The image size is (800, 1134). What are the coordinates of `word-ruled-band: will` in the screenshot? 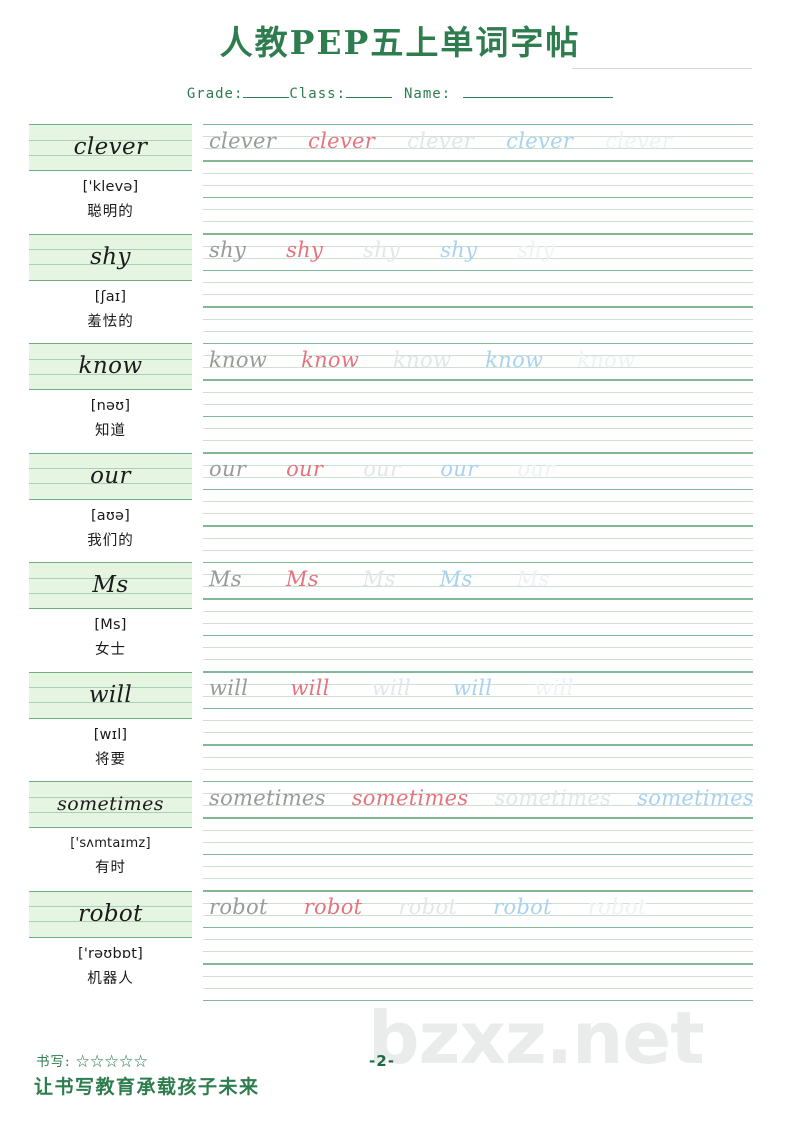 It's located at (110, 695).